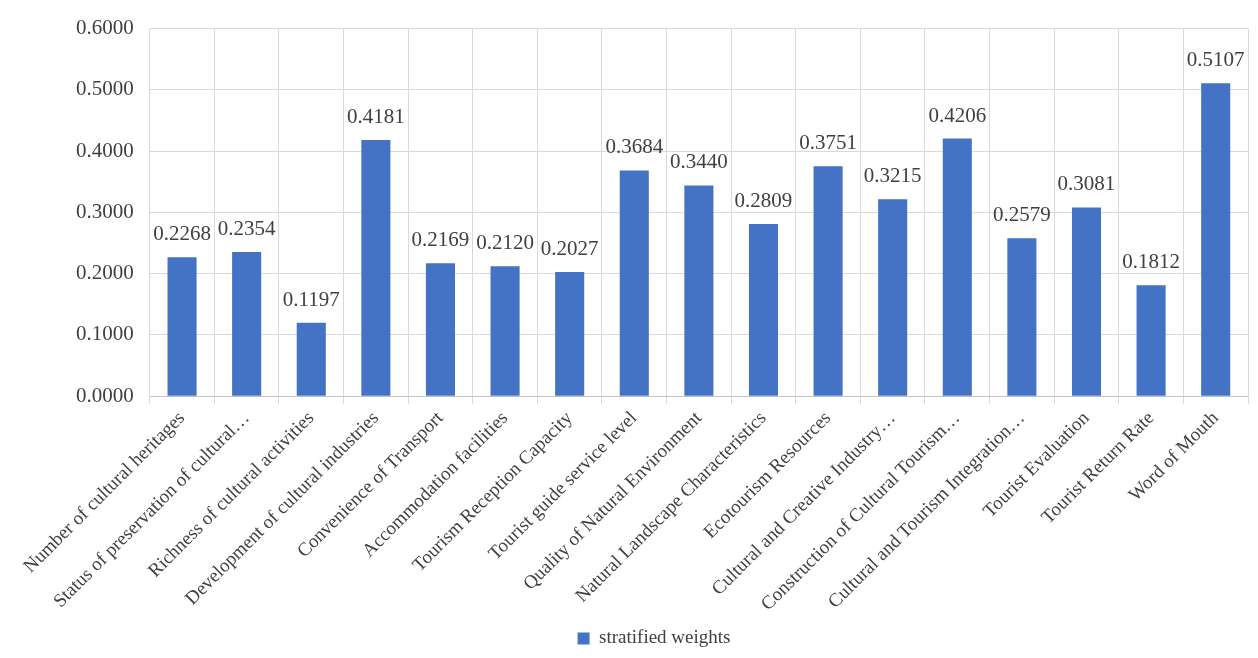 This screenshot has width=1258, height=658. What do you see at coordinates (1086, 183) in the screenshot?
I see `data-label: 0.3081` at bounding box center [1086, 183].